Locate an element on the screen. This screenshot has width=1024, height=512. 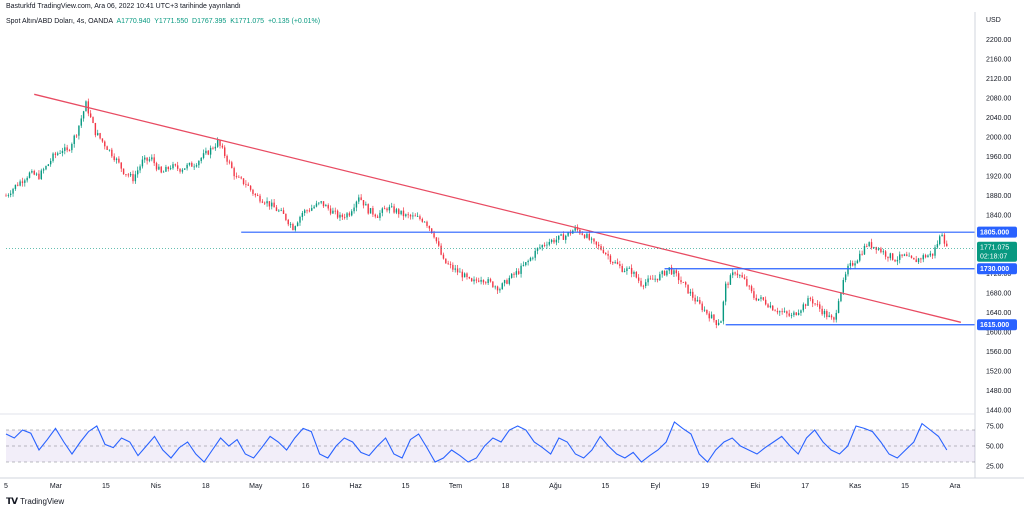
rsi-band is located at coordinates (490, 446).